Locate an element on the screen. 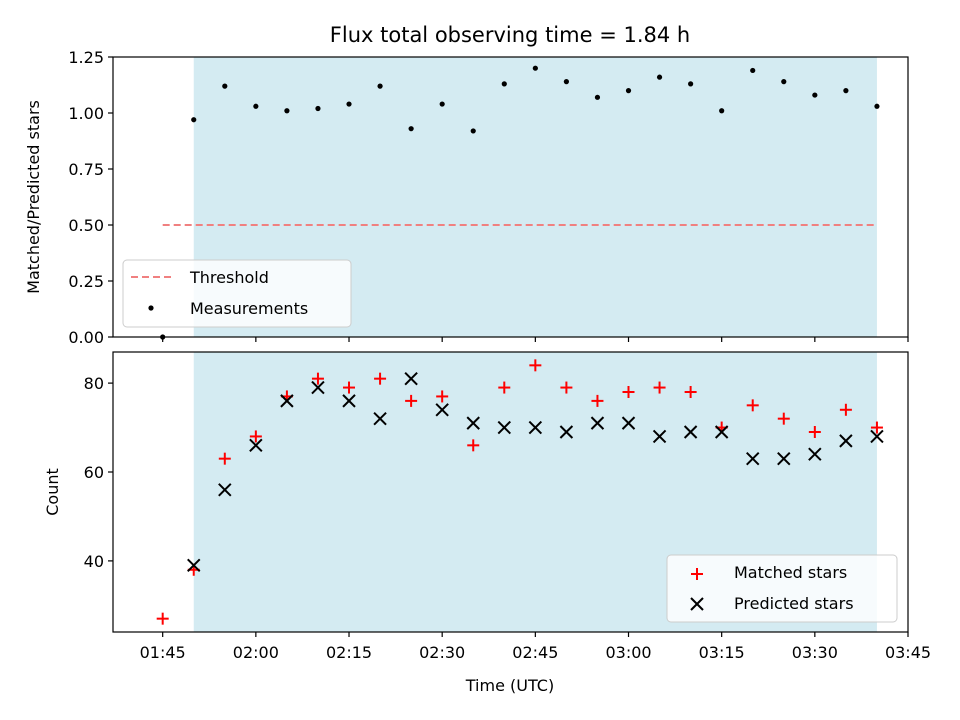  top-y-tick-label: 0.00 is located at coordinates (86, 337).